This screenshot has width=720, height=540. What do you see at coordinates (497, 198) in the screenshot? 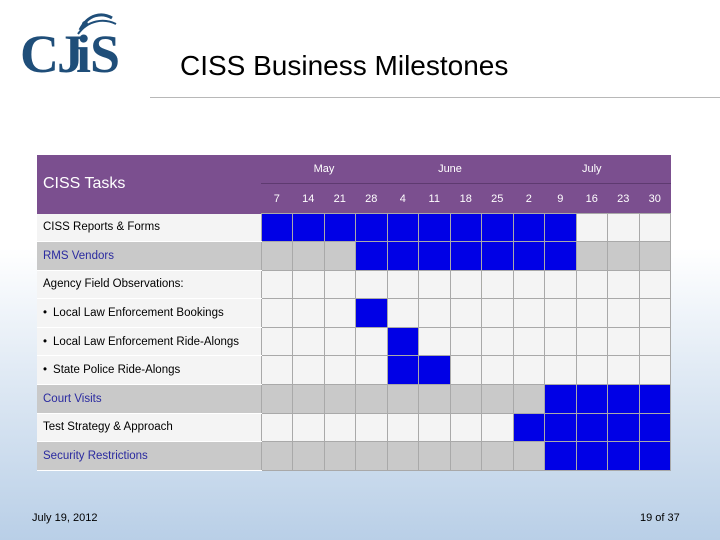
I see `week-header: 25` at bounding box center [497, 198].